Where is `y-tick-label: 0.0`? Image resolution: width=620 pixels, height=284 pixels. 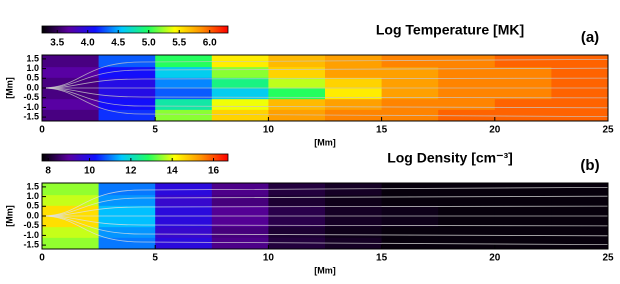
y-tick-label: 0.0 is located at coordinates (32, 87).